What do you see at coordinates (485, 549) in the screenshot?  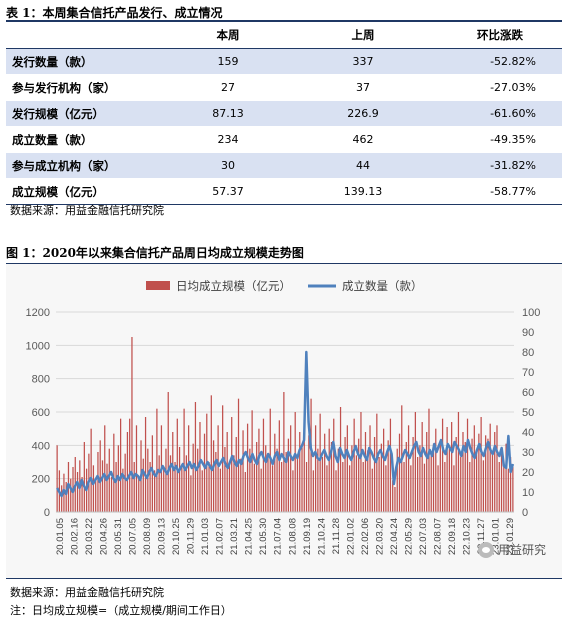 I see `wechat-icon` at bounding box center [485, 549].